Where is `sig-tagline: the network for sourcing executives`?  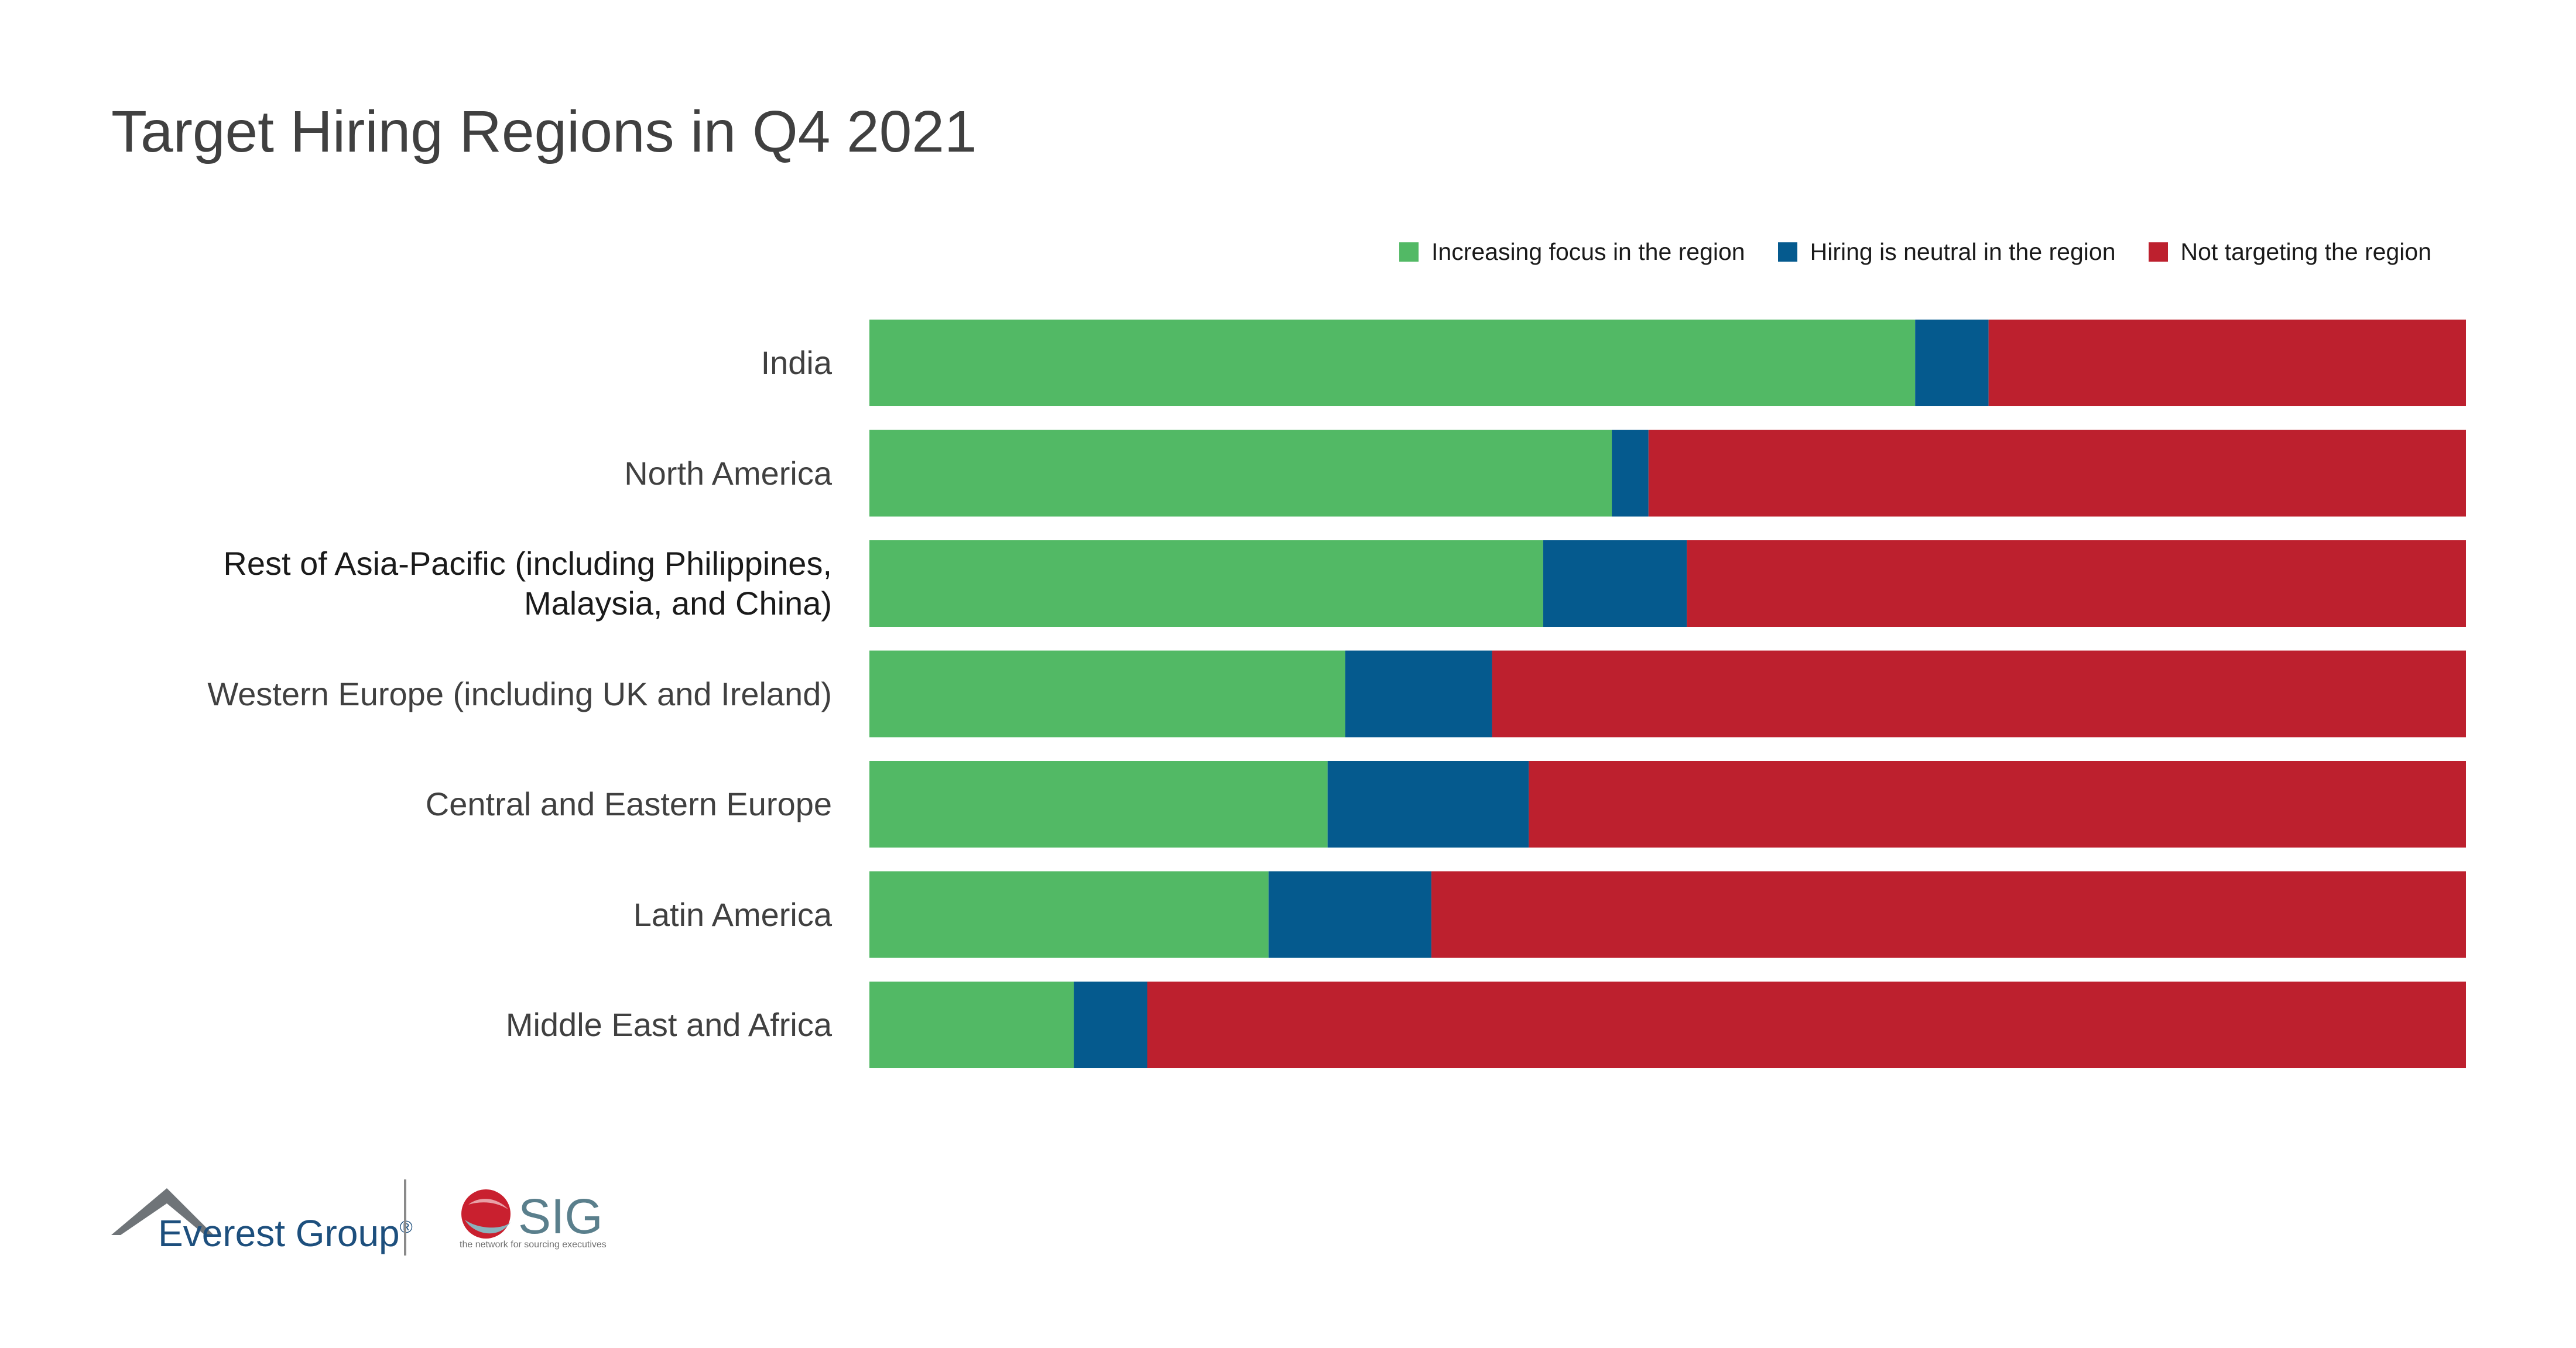
sig-tagline: the network for sourcing executives is located at coordinates (533, 1245).